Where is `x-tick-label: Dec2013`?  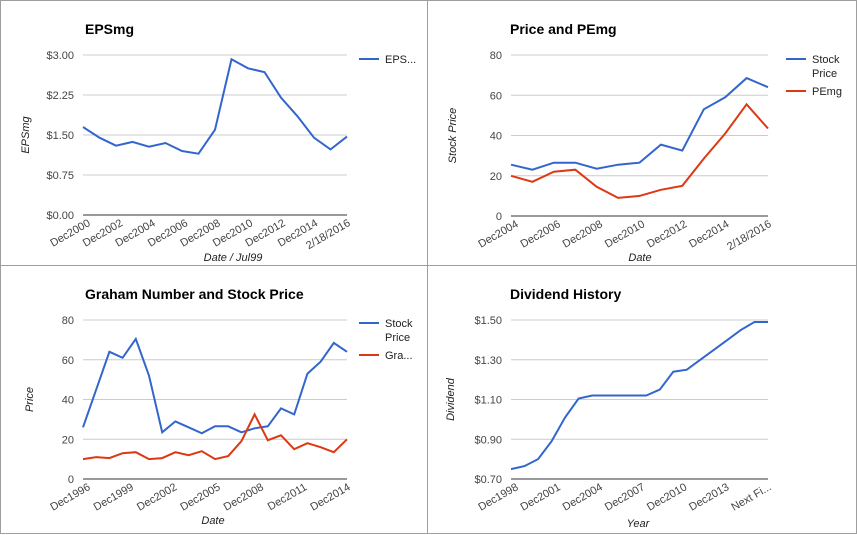 x-tick-label: Dec2013 is located at coordinates (709, 497).